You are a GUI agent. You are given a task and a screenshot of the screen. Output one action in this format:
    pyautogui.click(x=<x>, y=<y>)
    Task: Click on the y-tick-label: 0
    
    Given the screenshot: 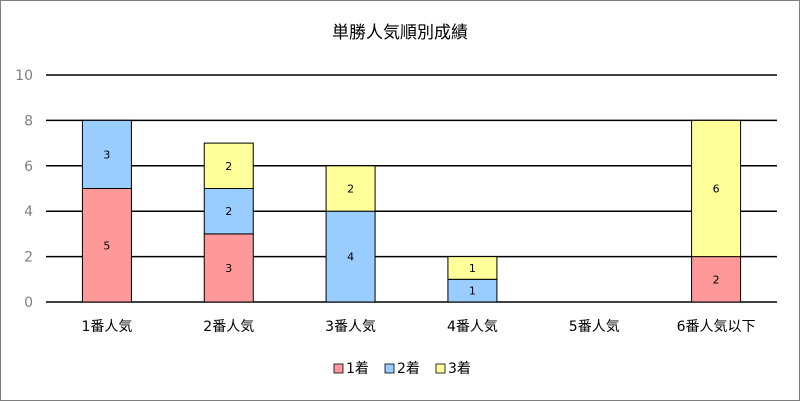 What is the action you would take?
    pyautogui.click(x=28, y=303)
    